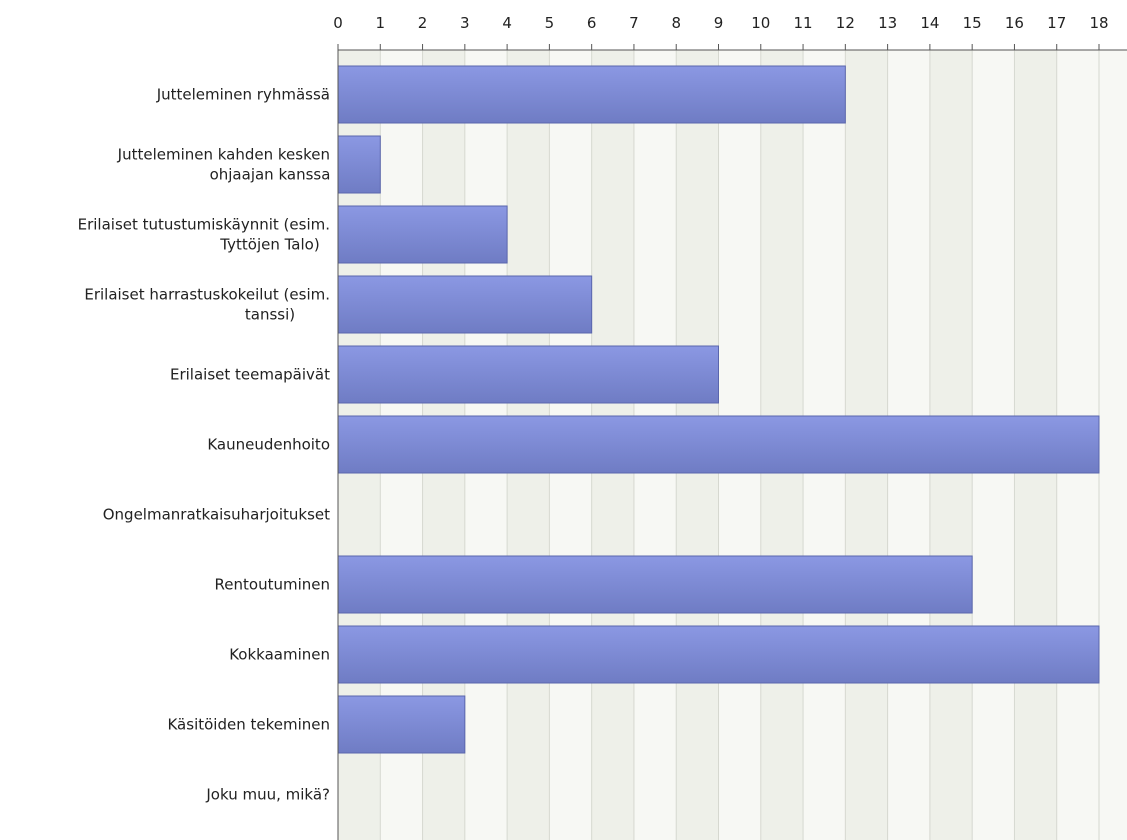 The image size is (1127, 840). Describe the element at coordinates (803, 23) in the screenshot. I see `x-tick-label: 11` at that location.